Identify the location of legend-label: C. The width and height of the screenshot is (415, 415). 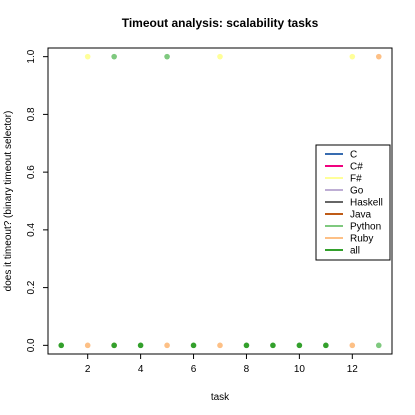
(353, 155).